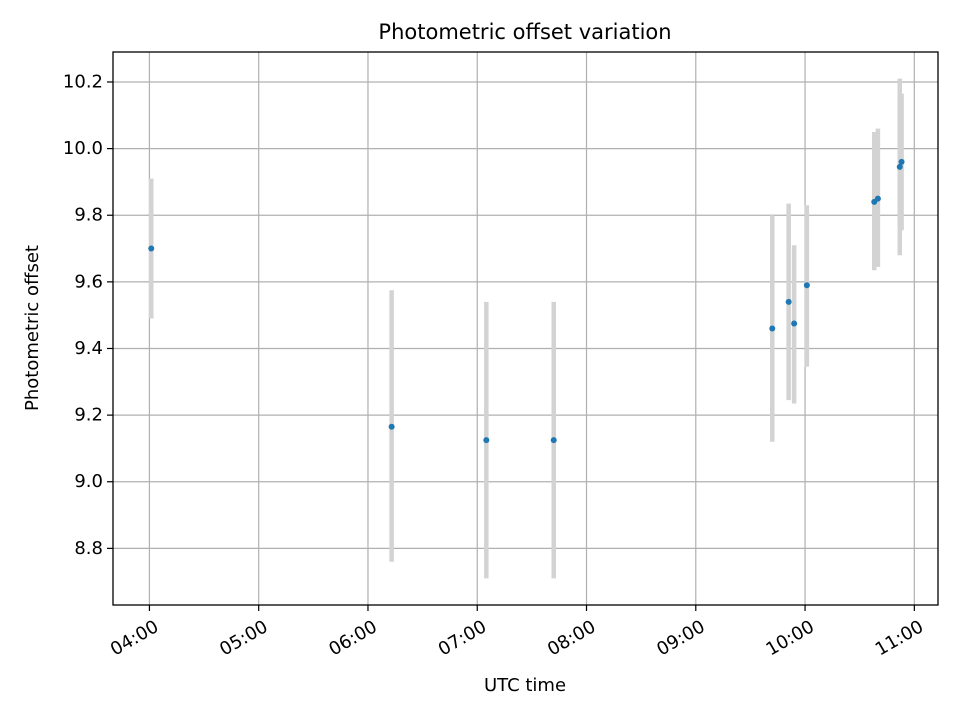 The height and width of the screenshot is (720, 960). Describe the element at coordinates (83, 81) in the screenshot. I see `y-tick-label: 10.2` at that location.